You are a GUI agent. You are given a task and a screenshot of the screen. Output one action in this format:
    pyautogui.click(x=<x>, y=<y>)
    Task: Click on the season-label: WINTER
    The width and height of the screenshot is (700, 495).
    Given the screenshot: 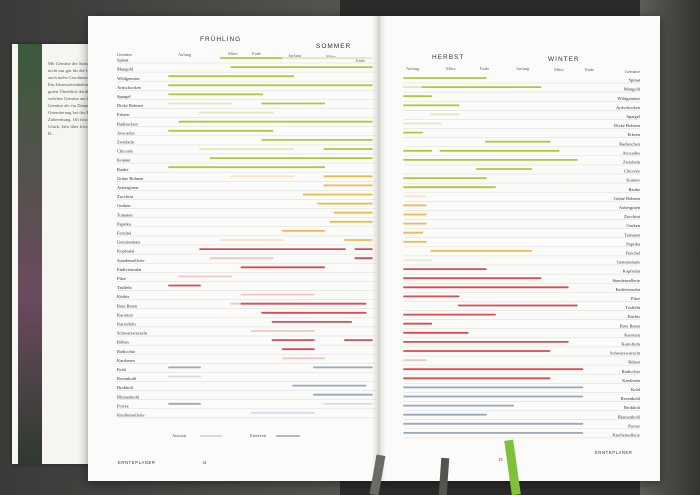 What is the action you would take?
    pyautogui.click(x=564, y=59)
    